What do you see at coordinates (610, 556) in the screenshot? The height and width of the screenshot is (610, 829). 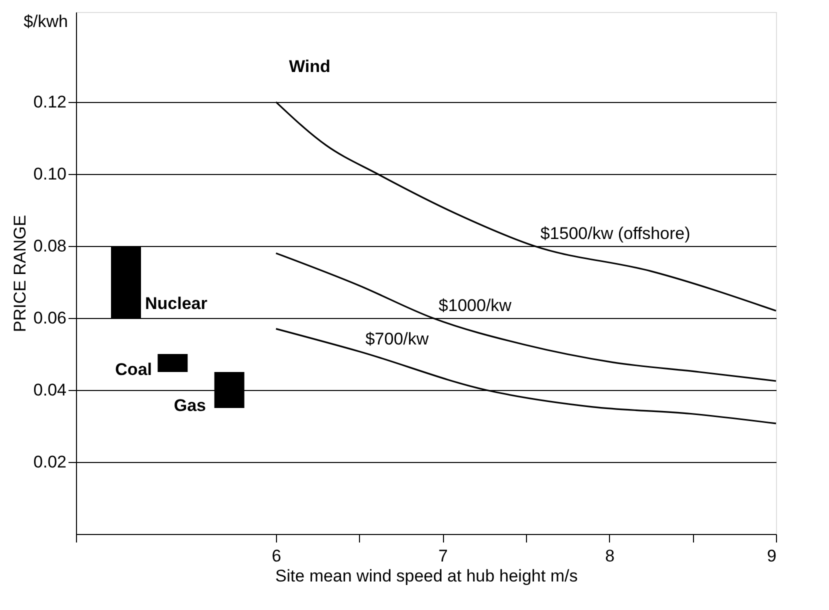 I see `x-tick-label: 8` at bounding box center [610, 556].